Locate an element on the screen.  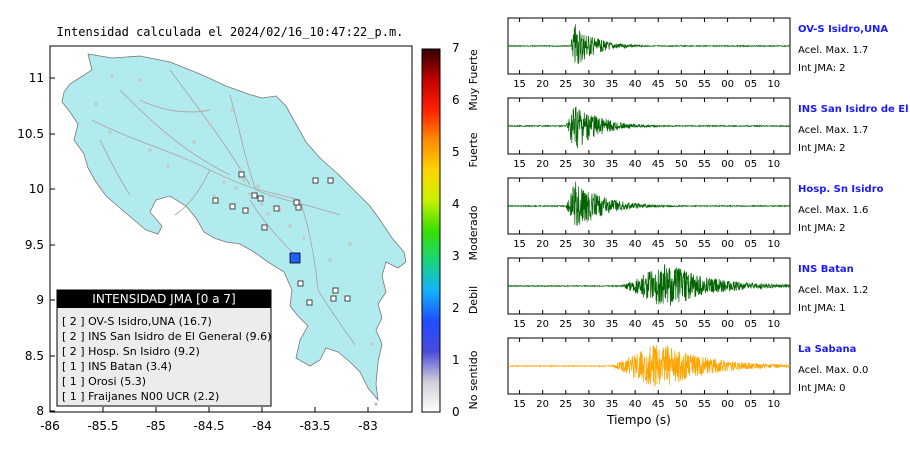
colorbar-tick: 5 is located at coordinates (456, 152).